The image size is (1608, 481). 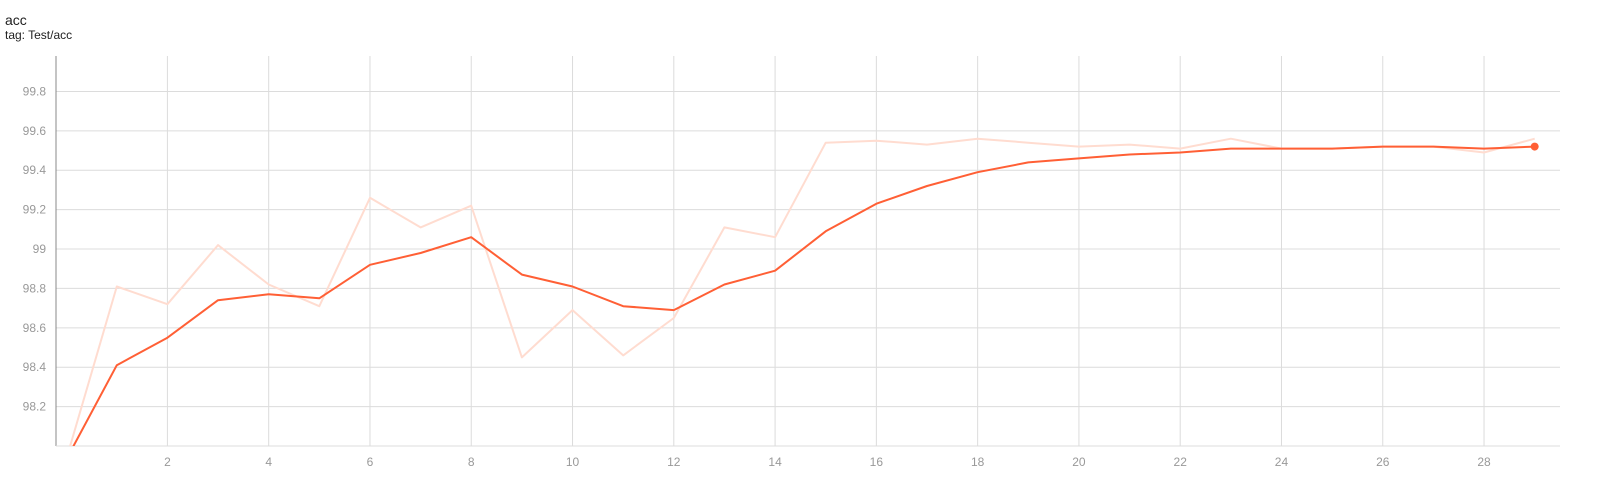 What do you see at coordinates (978, 462) in the screenshot?
I see `x-tick-label: 18` at bounding box center [978, 462].